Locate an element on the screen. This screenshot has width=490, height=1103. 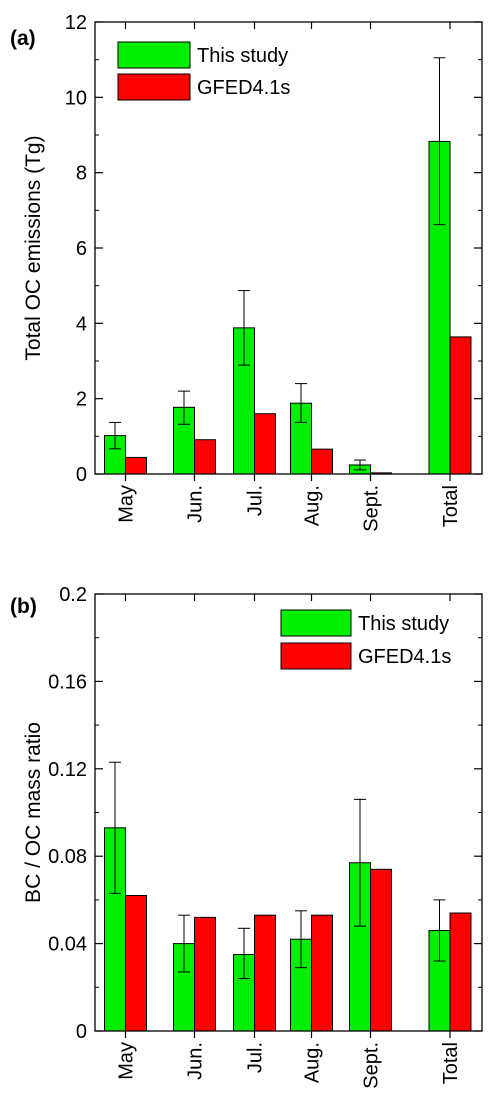
y-tick-label: 0.16 is located at coordinates (67, 682).